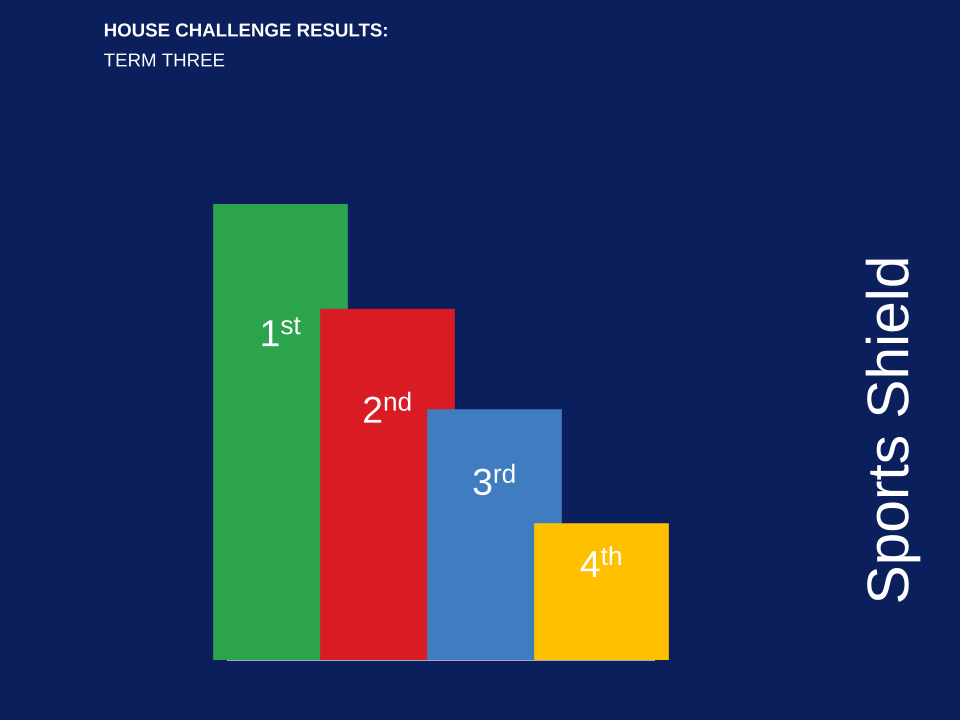 The image size is (960, 720). What do you see at coordinates (281, 331) in the screenshot?
I see `x-tick-label: 1$^{st}$` at bounding box center [281, 331].